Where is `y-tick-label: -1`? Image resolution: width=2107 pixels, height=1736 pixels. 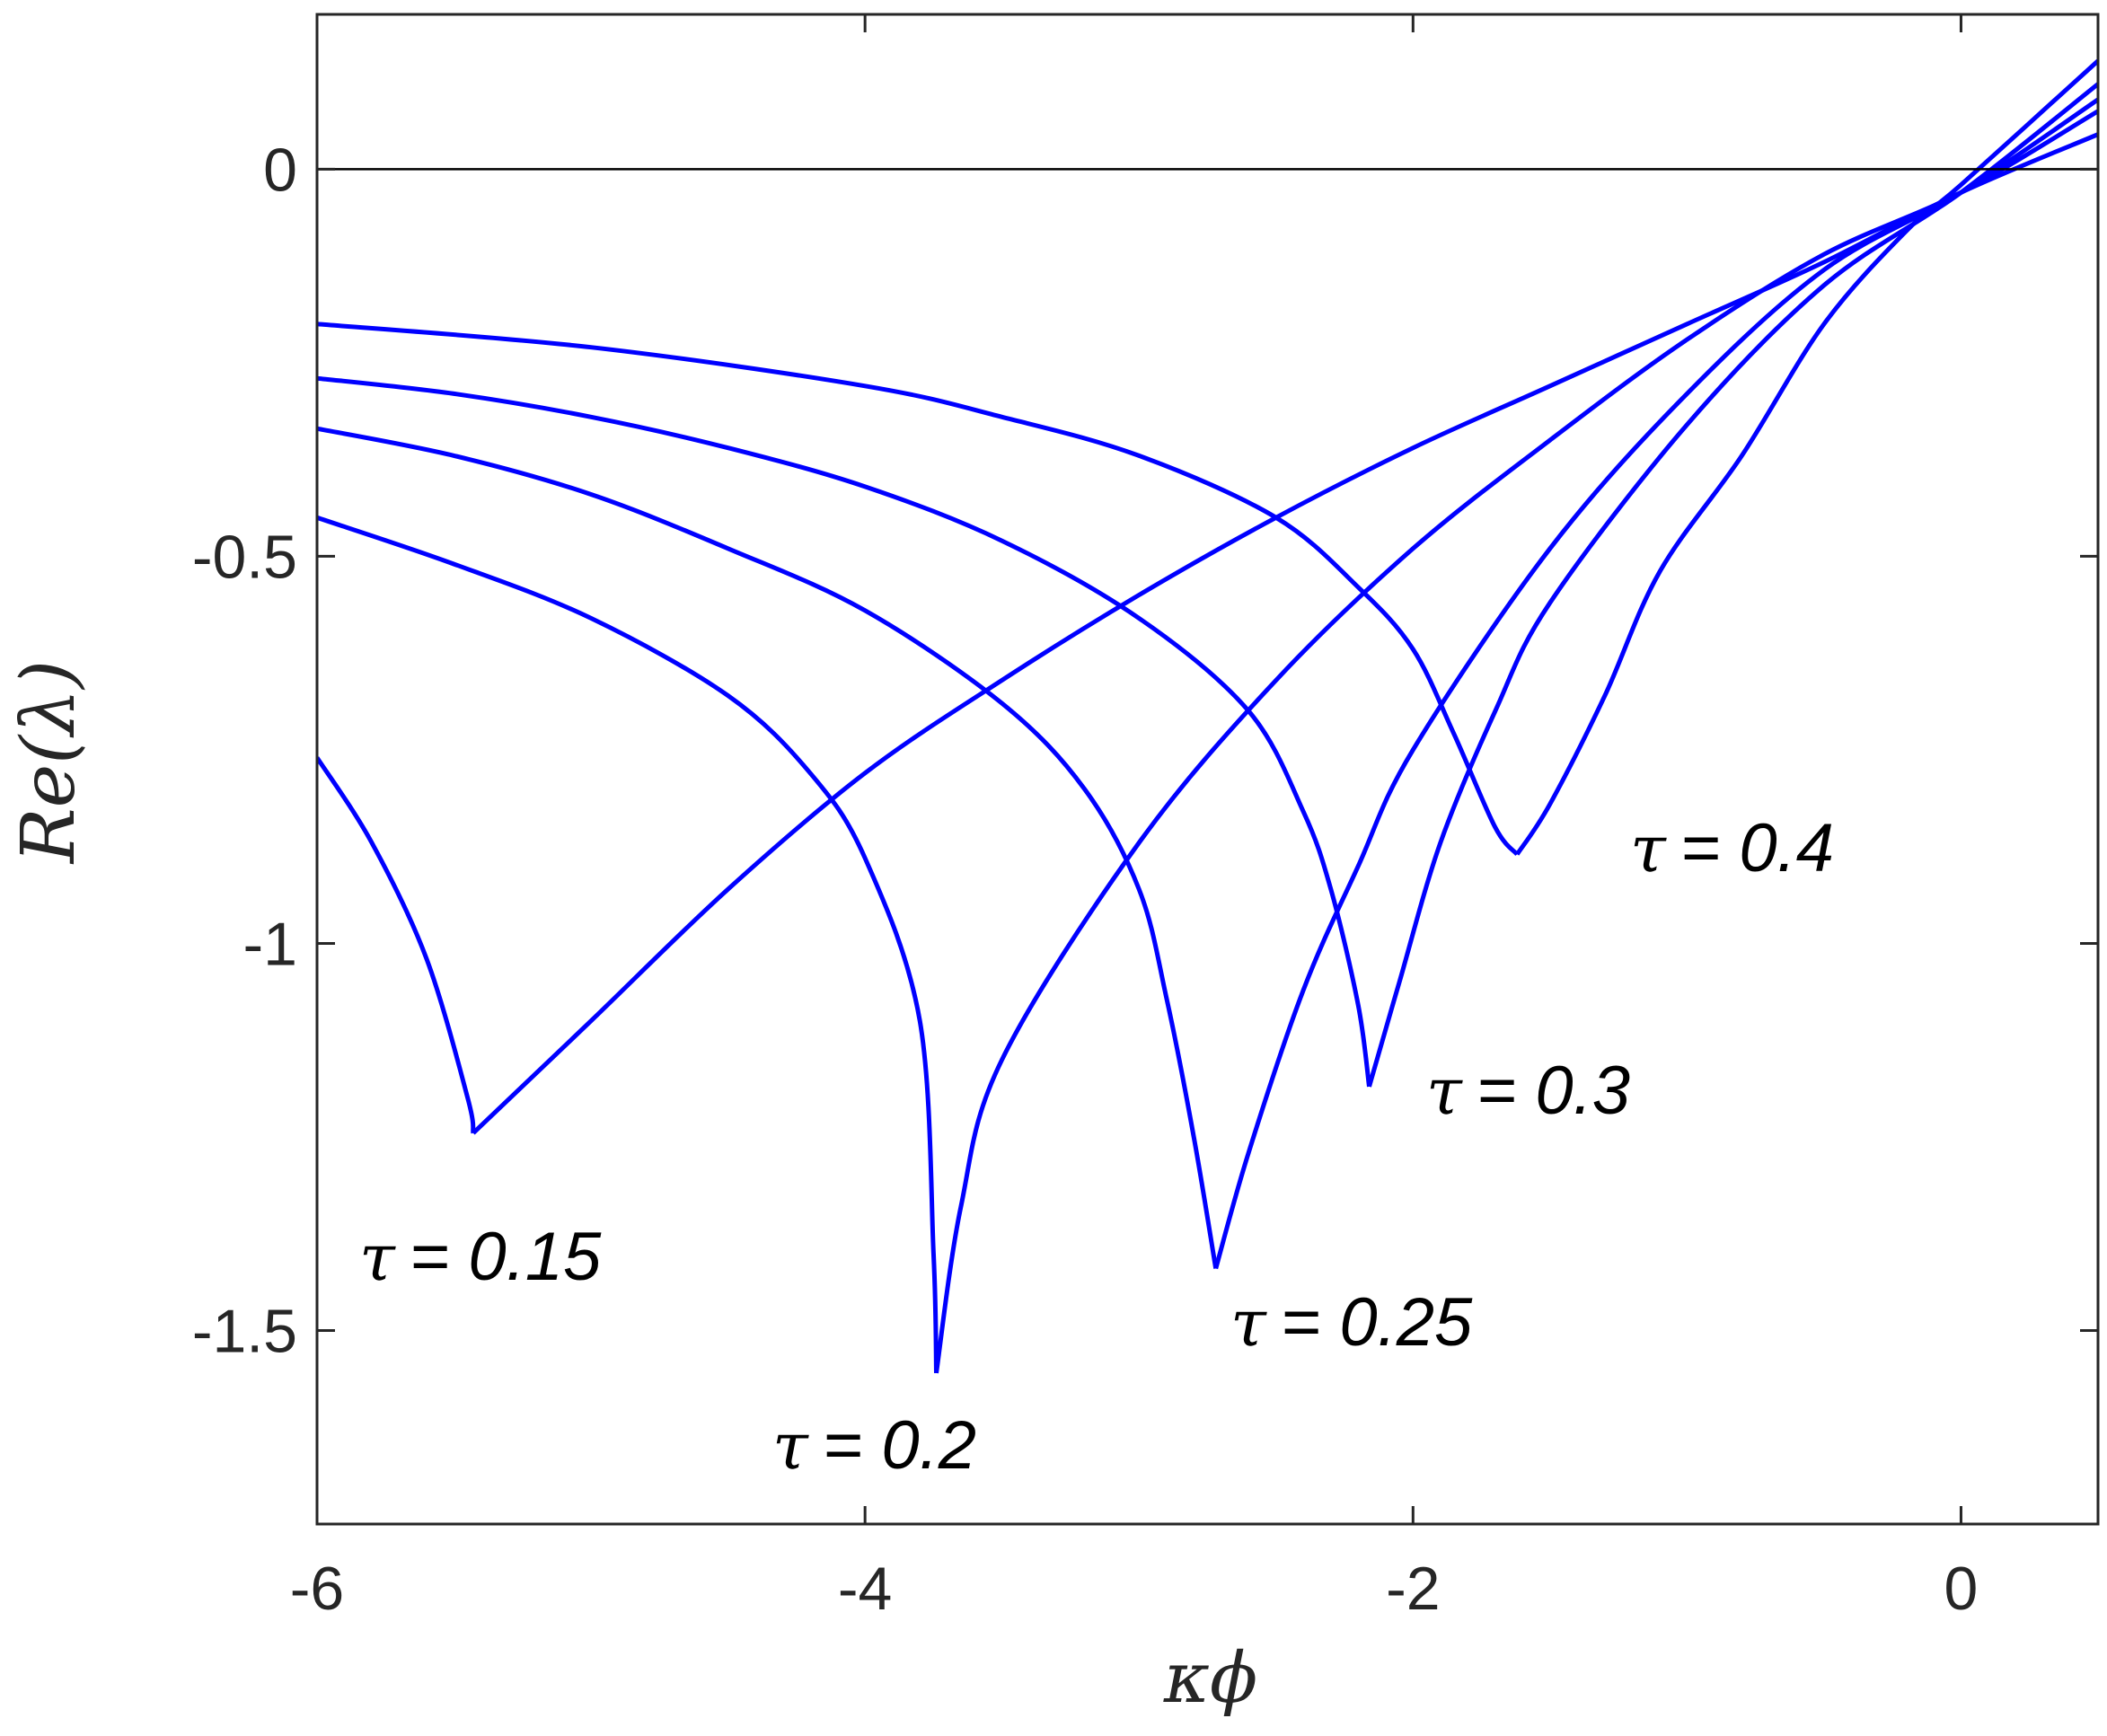 y-tick-label: -1 is located at coordinates (270, 944).